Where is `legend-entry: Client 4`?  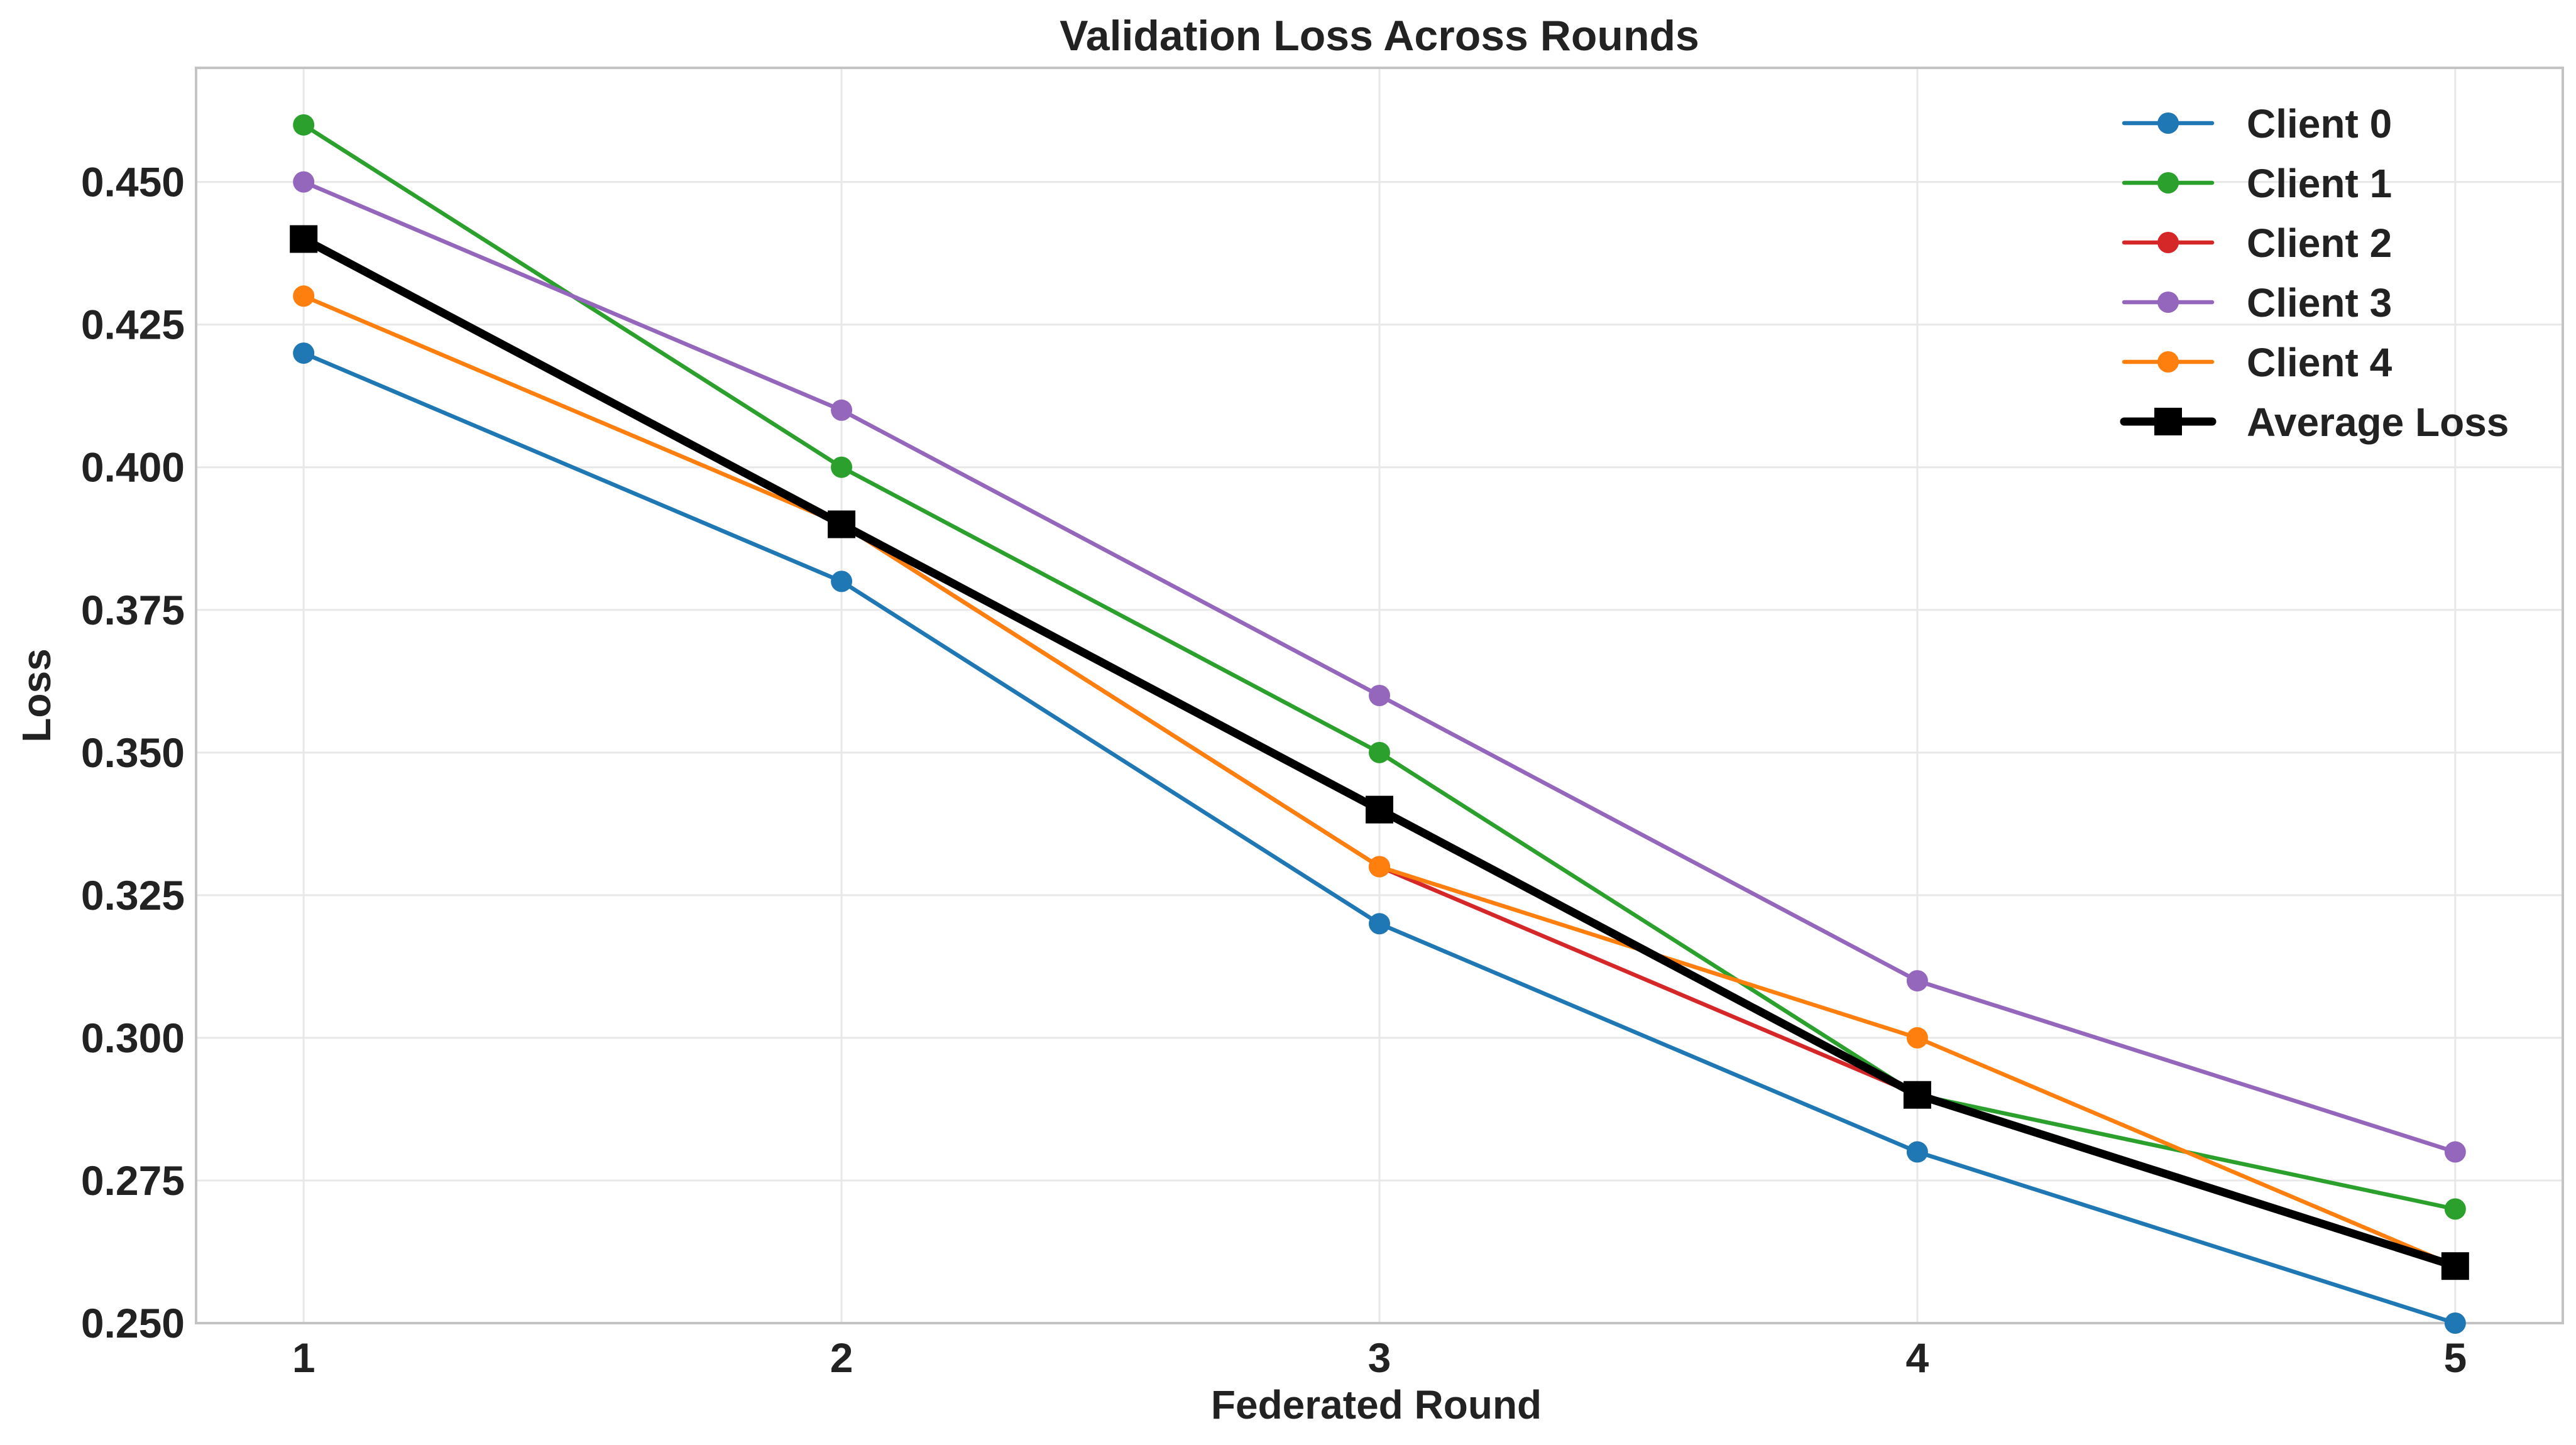
legend-entry: Client 4 is located at coordinates (2257, 362).